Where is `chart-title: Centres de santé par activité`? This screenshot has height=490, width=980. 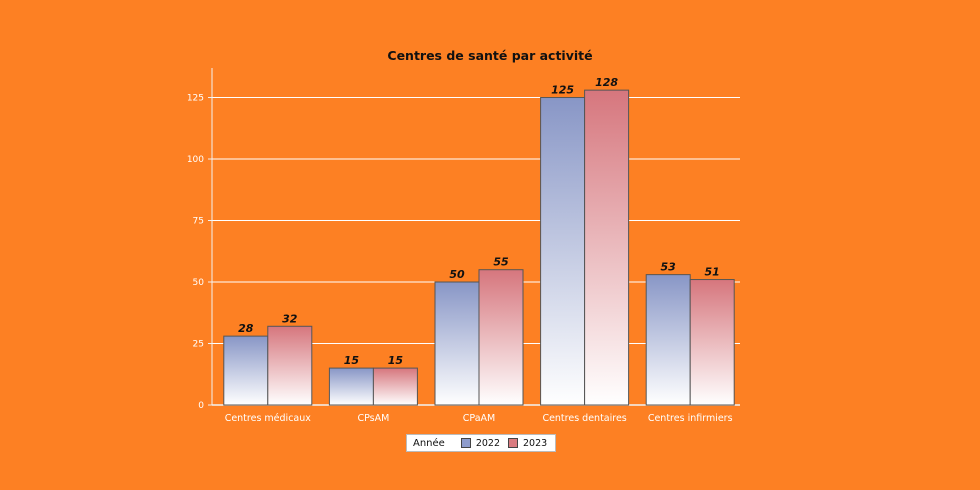
chart-title: Centres de santé par activité is located at coordinates (489, 55).